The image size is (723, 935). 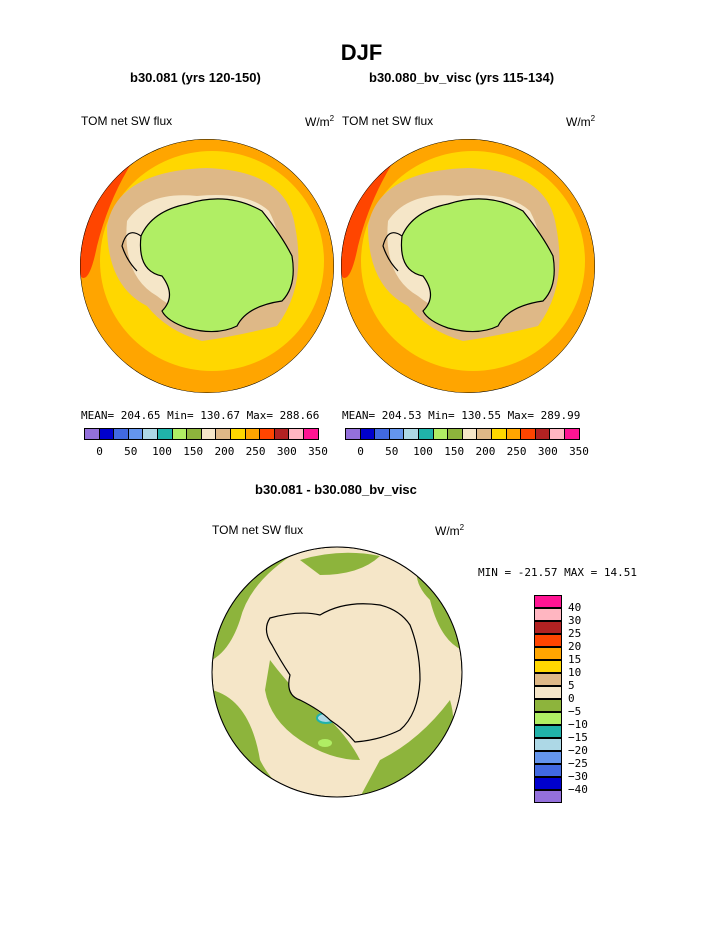 What do you see at coordinates (575, 711) in the screenshot?
I see `colorbar-tick-label: −5` at bounding box center [575, 711].